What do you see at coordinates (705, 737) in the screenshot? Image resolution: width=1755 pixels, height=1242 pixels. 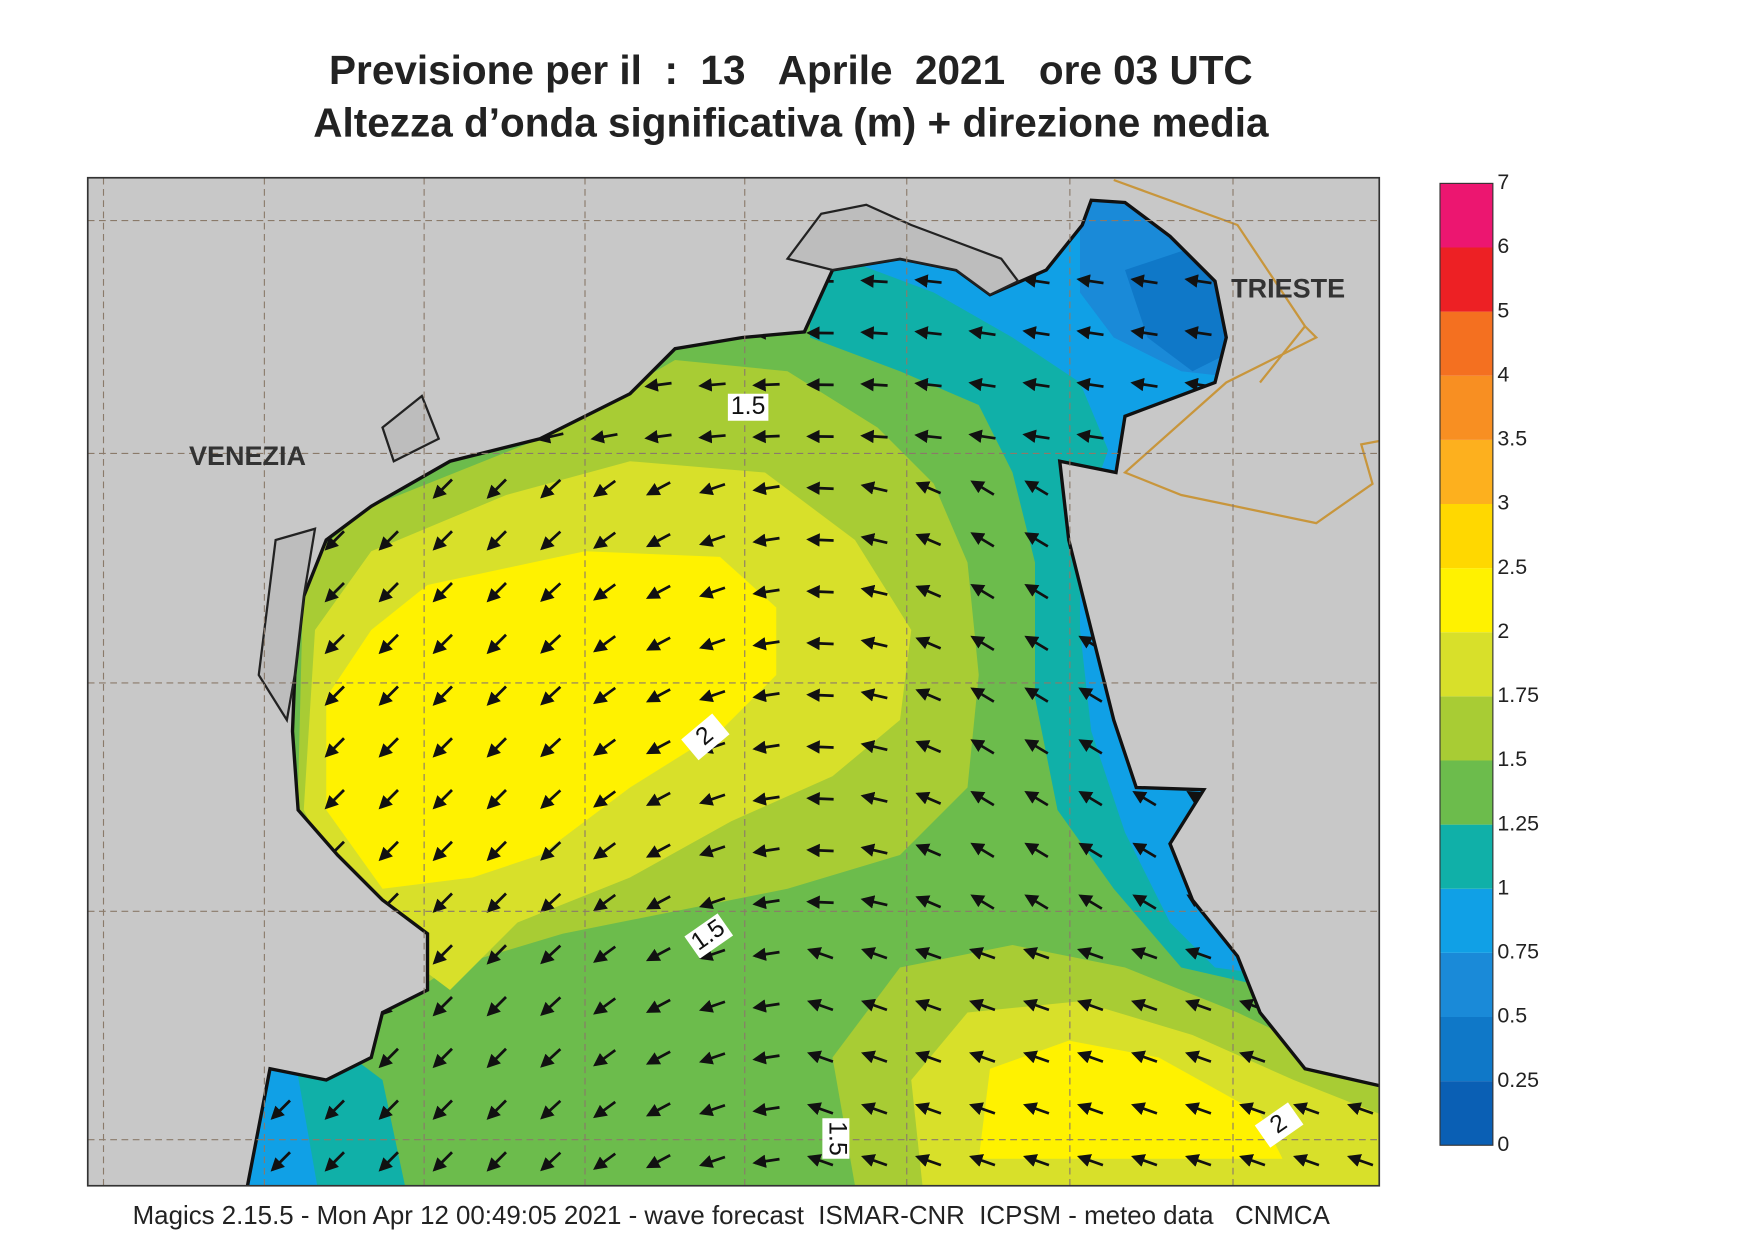 I see `contour-label-box` at bounding box center [705, 737].